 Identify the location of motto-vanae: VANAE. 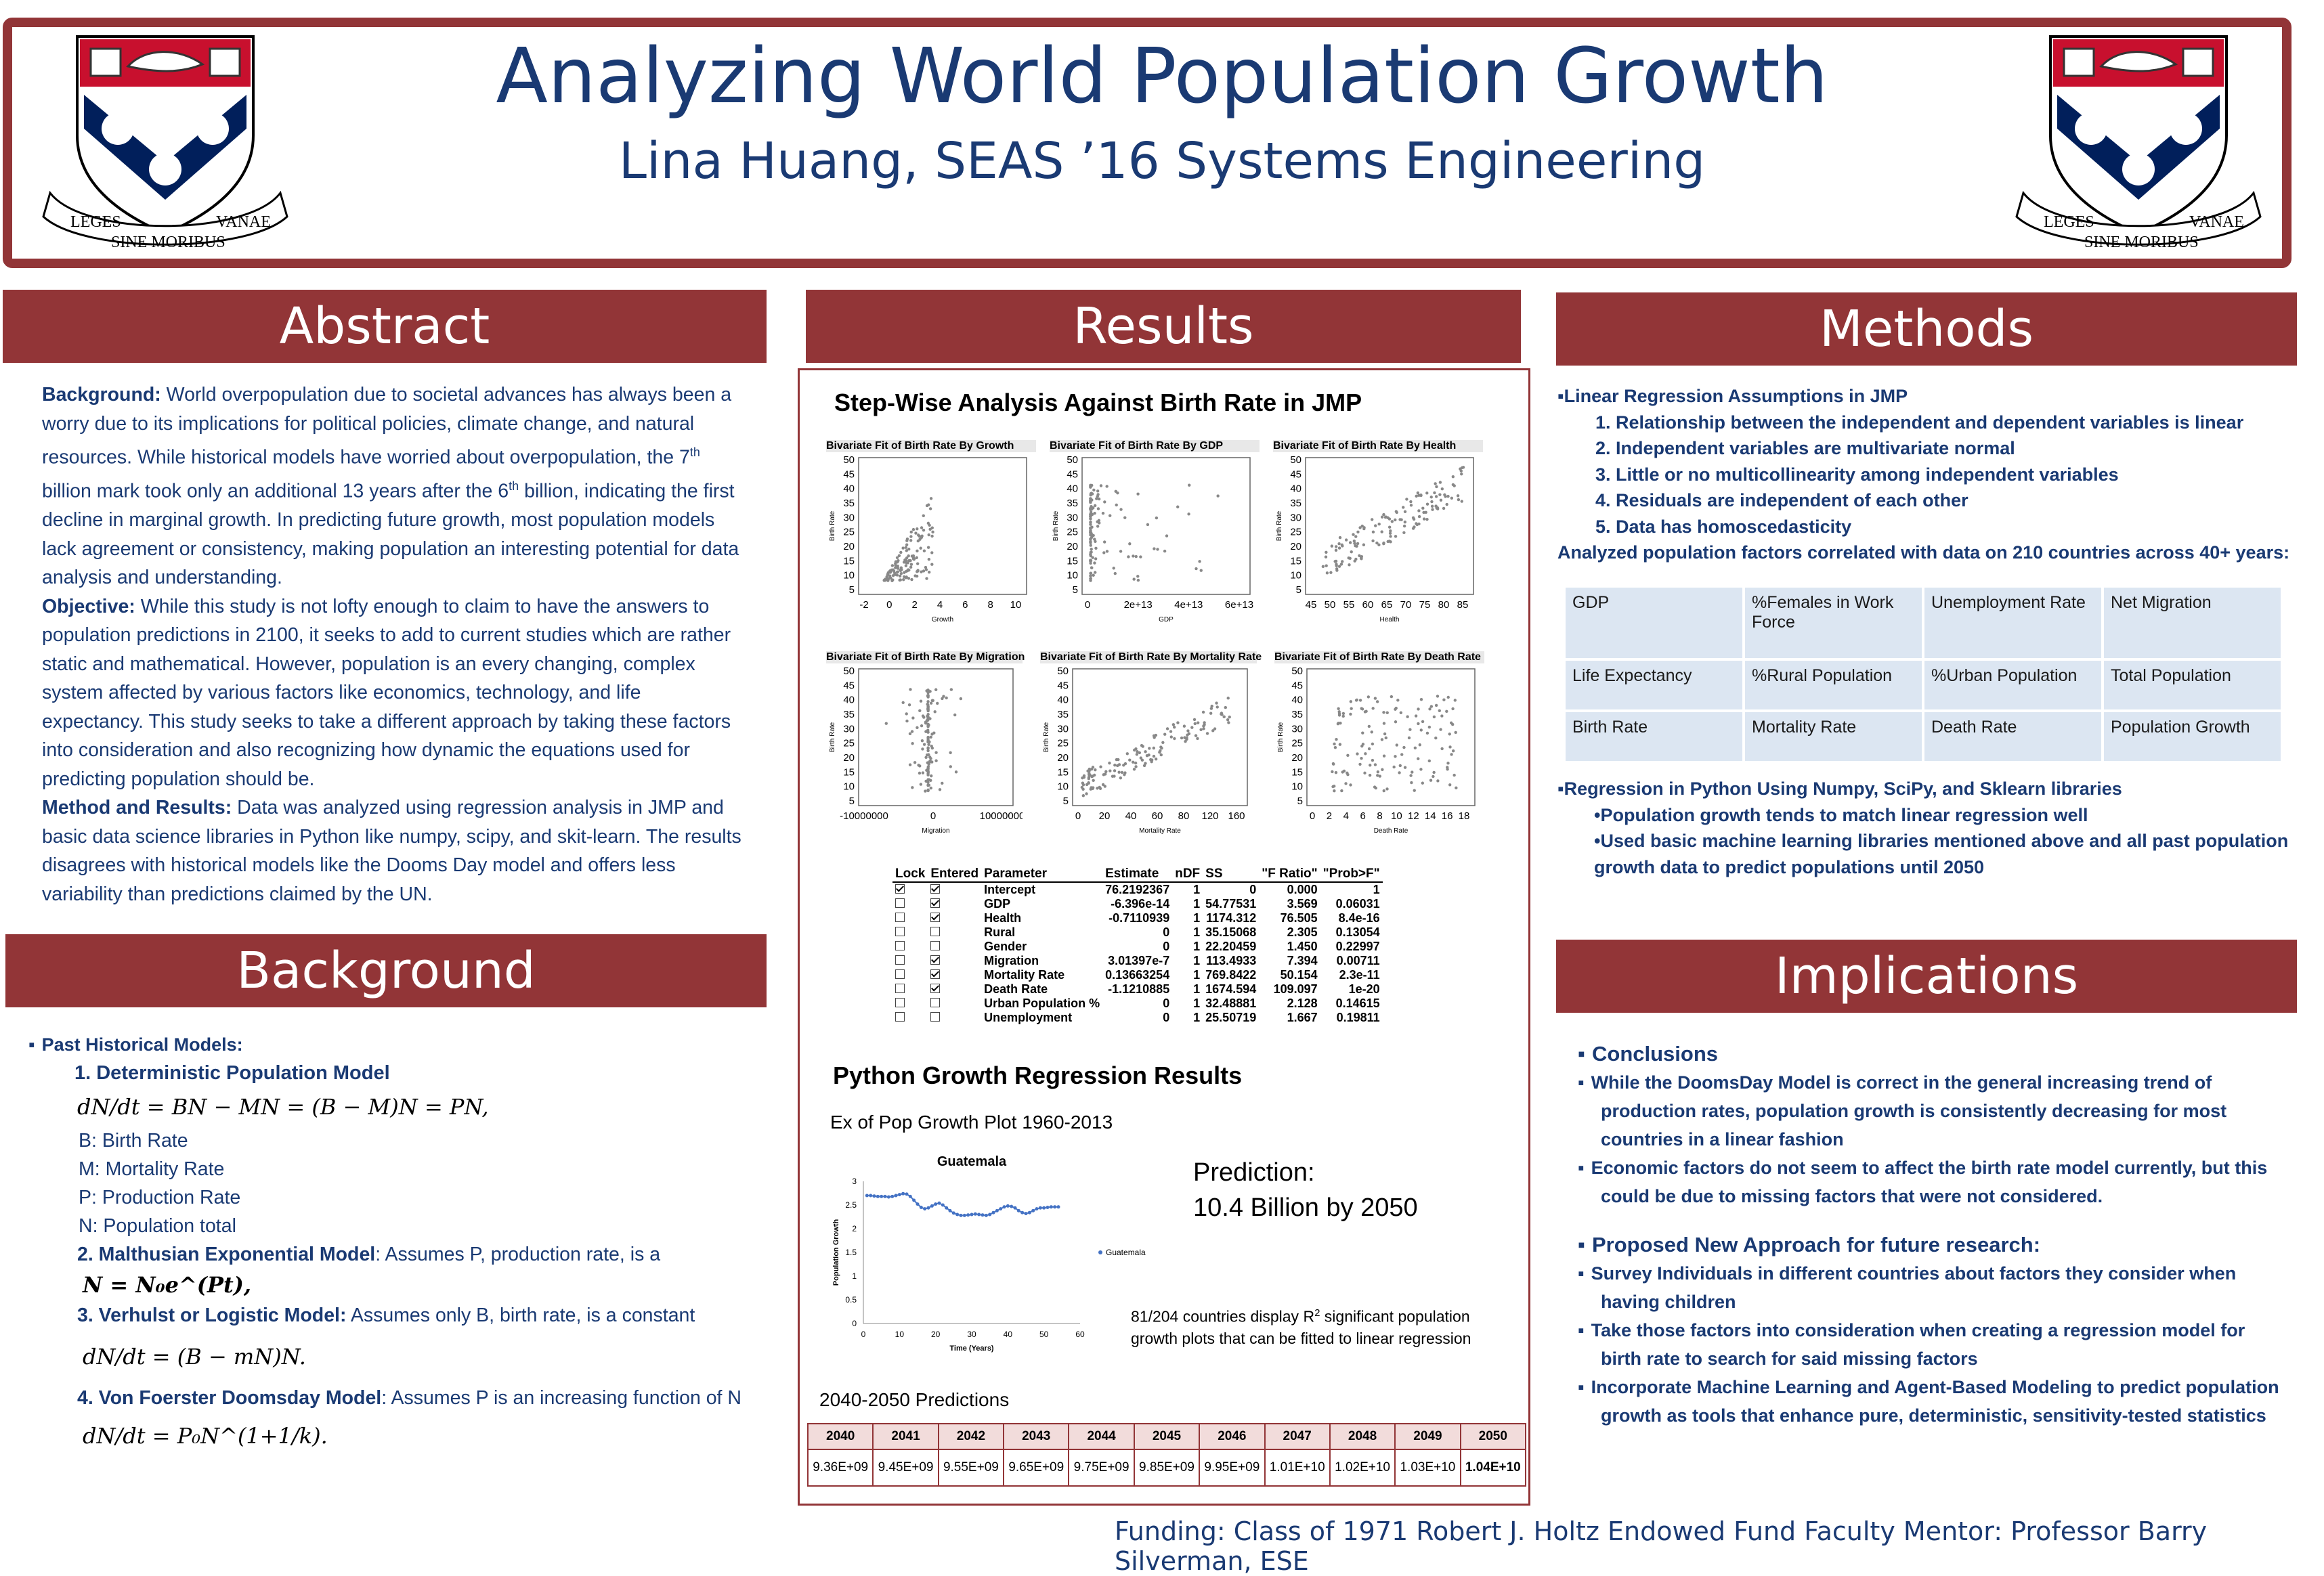
(243, 222).